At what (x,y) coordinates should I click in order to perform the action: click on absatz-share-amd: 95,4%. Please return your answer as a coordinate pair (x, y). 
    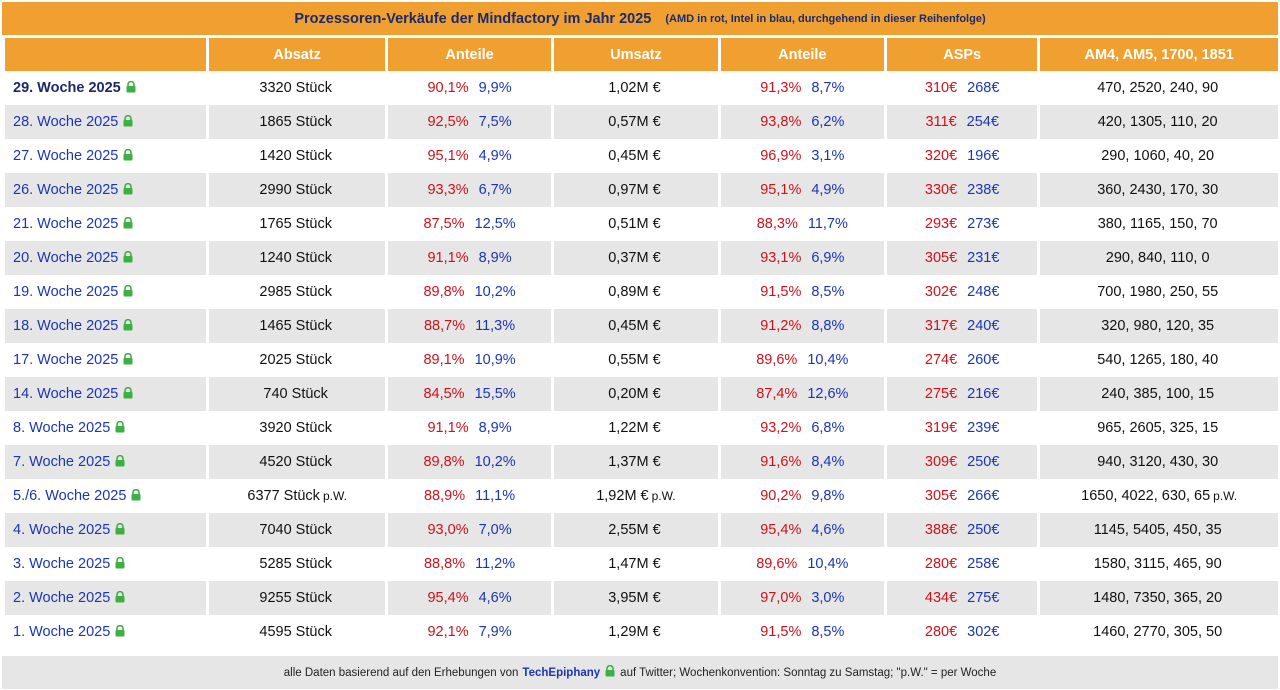
    Looking at the image, I should click on (448, 598).